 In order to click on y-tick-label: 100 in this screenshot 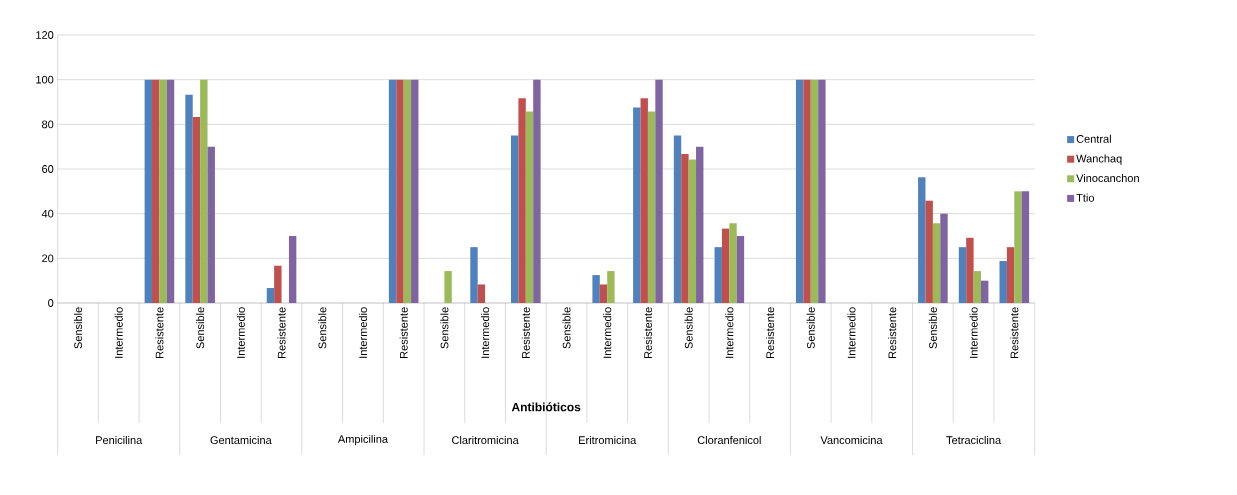, I will do `click(45, 79)`.